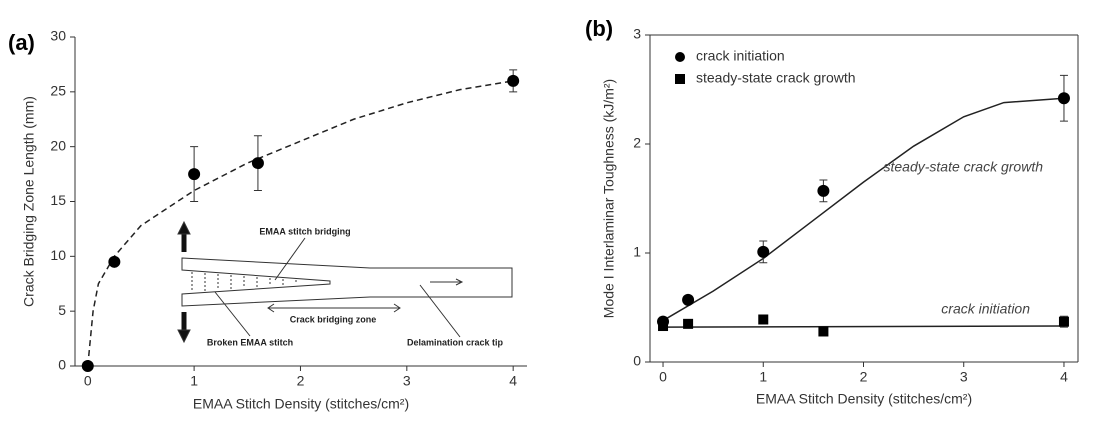 The height and width of the screenshot is (423, 1098). I want to click on y-tick-label: 20, so click(58, 145).